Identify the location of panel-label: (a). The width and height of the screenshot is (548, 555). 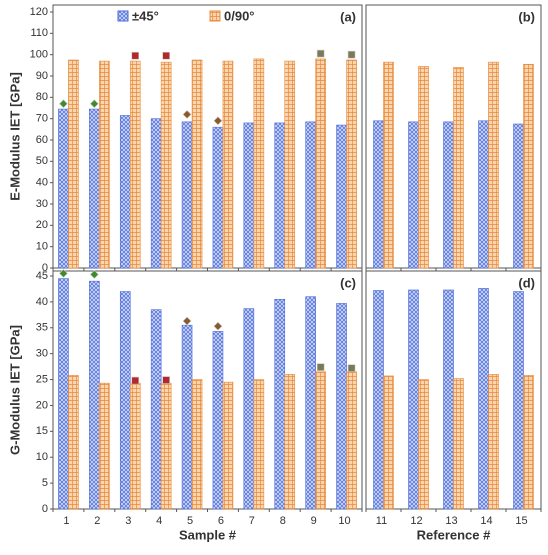
(348, 16).